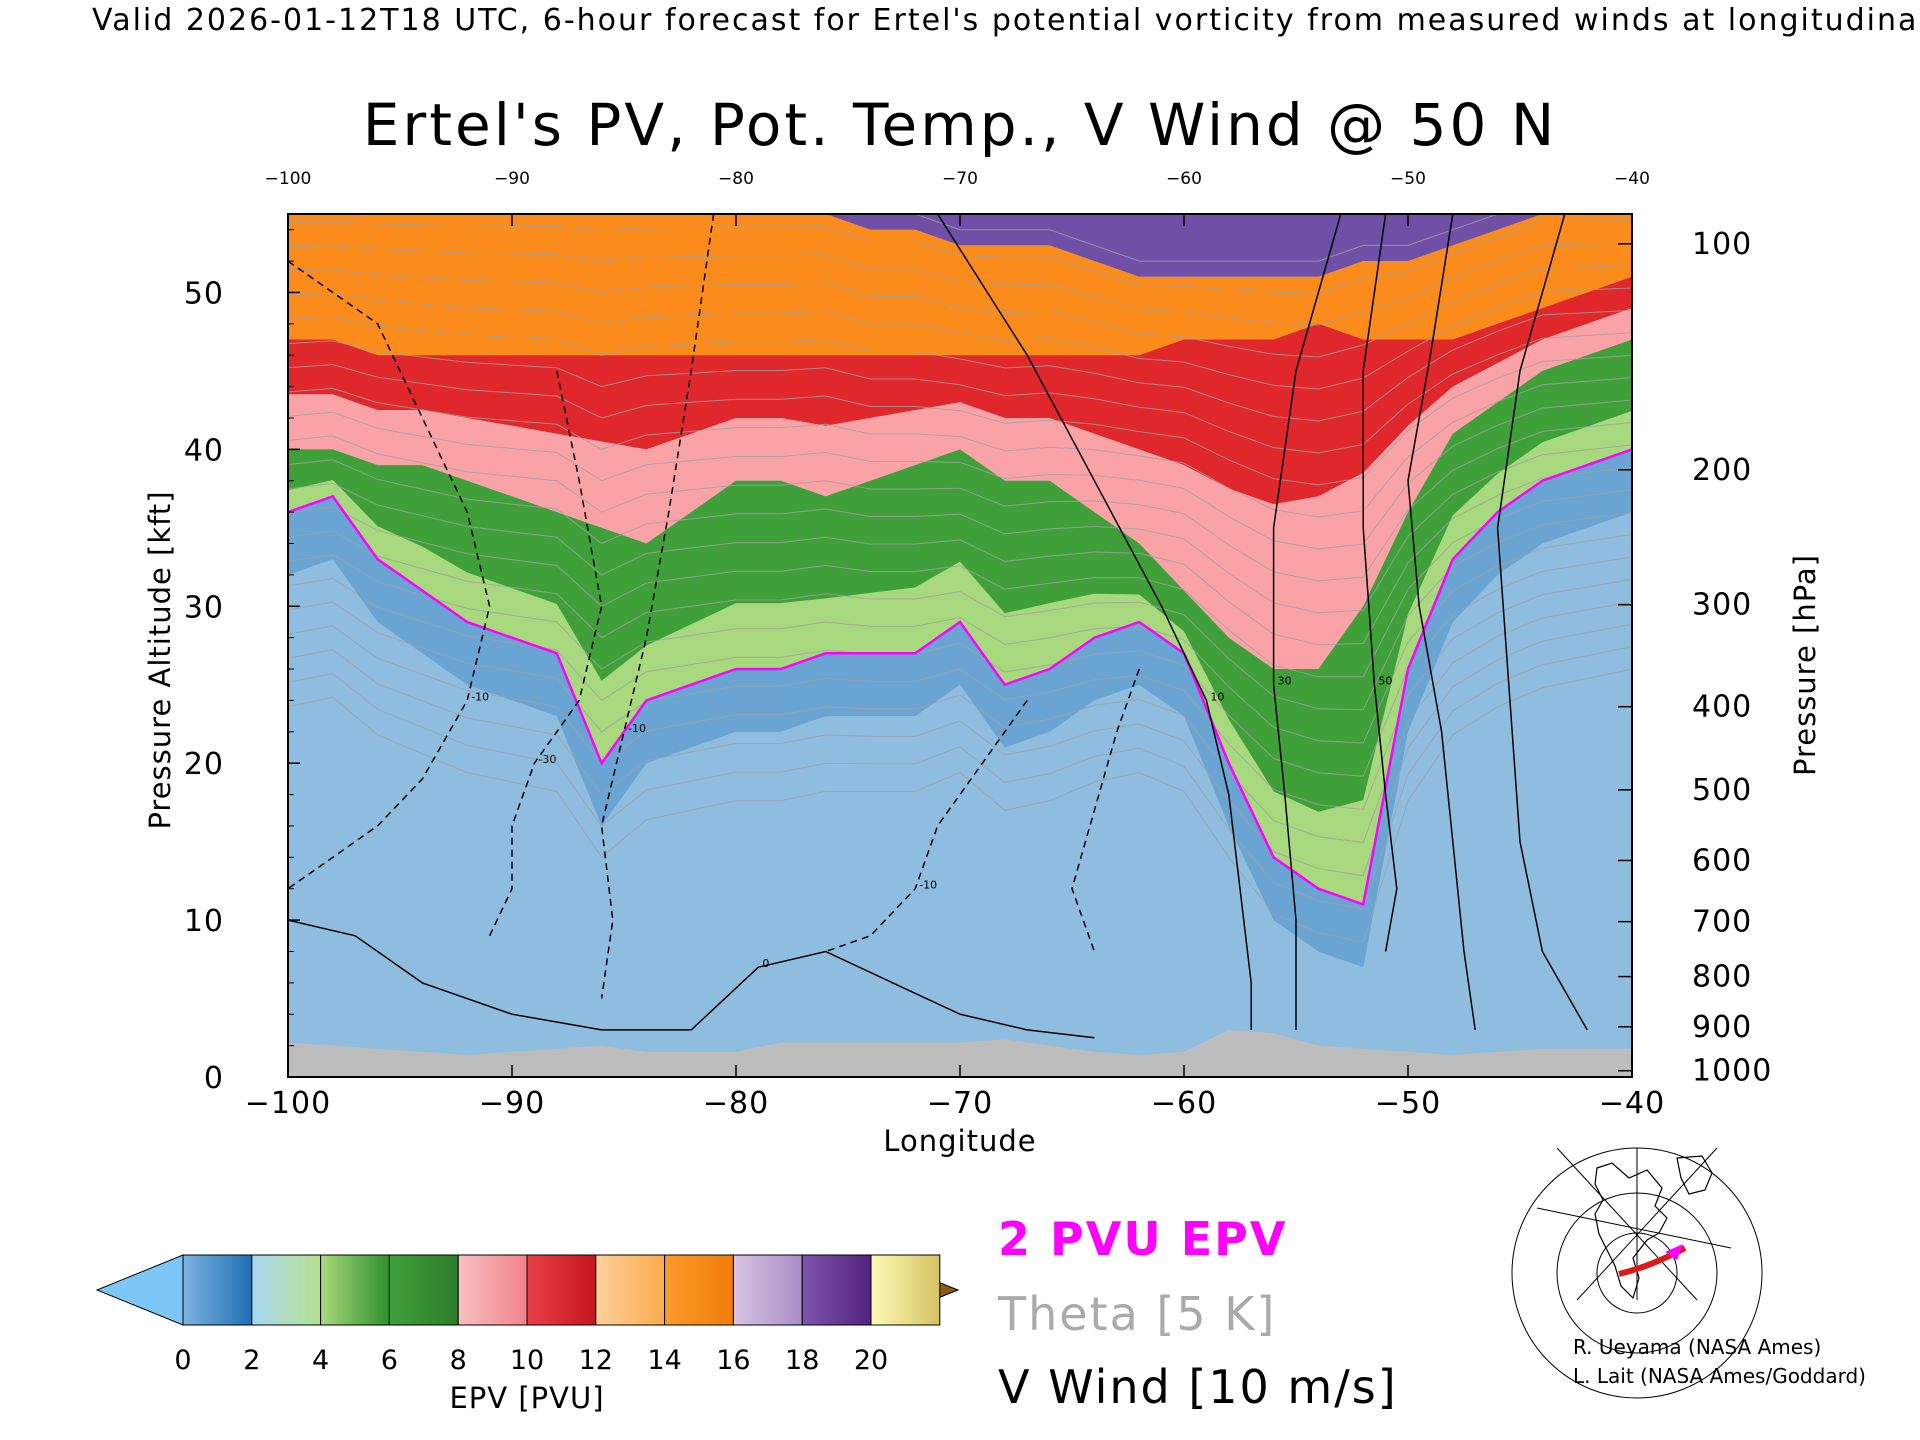 Image resolution: width=1920 pixels, height=1440 pixels. What do you see at coordinates (512, 179) in the screenshot?
I see `x-top-tick-label: −90` at bounding box center [512, 179].